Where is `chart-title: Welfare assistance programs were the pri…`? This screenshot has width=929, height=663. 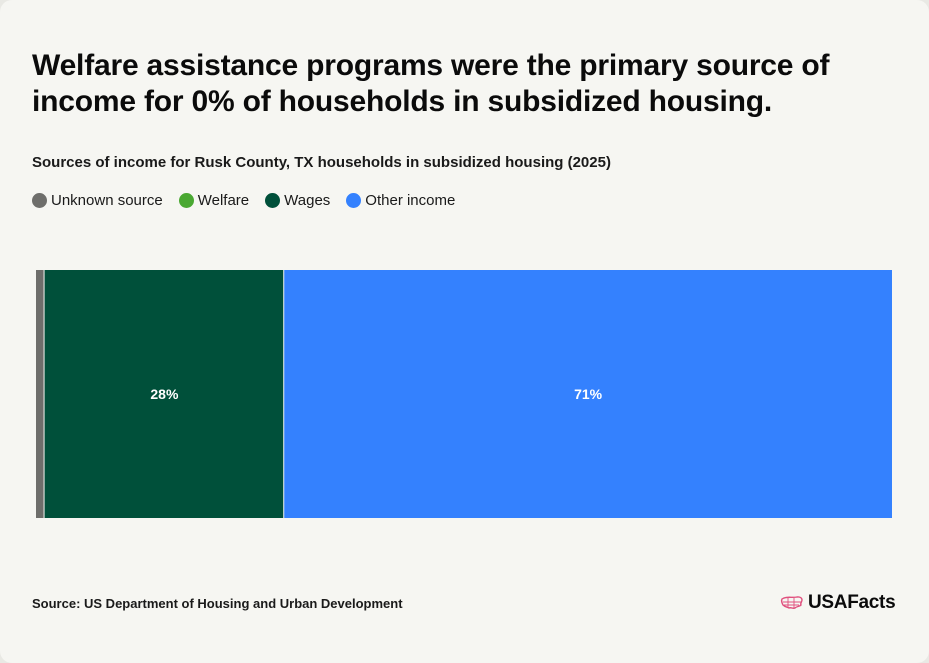 chart-title: Welfare assistance programs were the pri… is located at coordinates (431, 83).